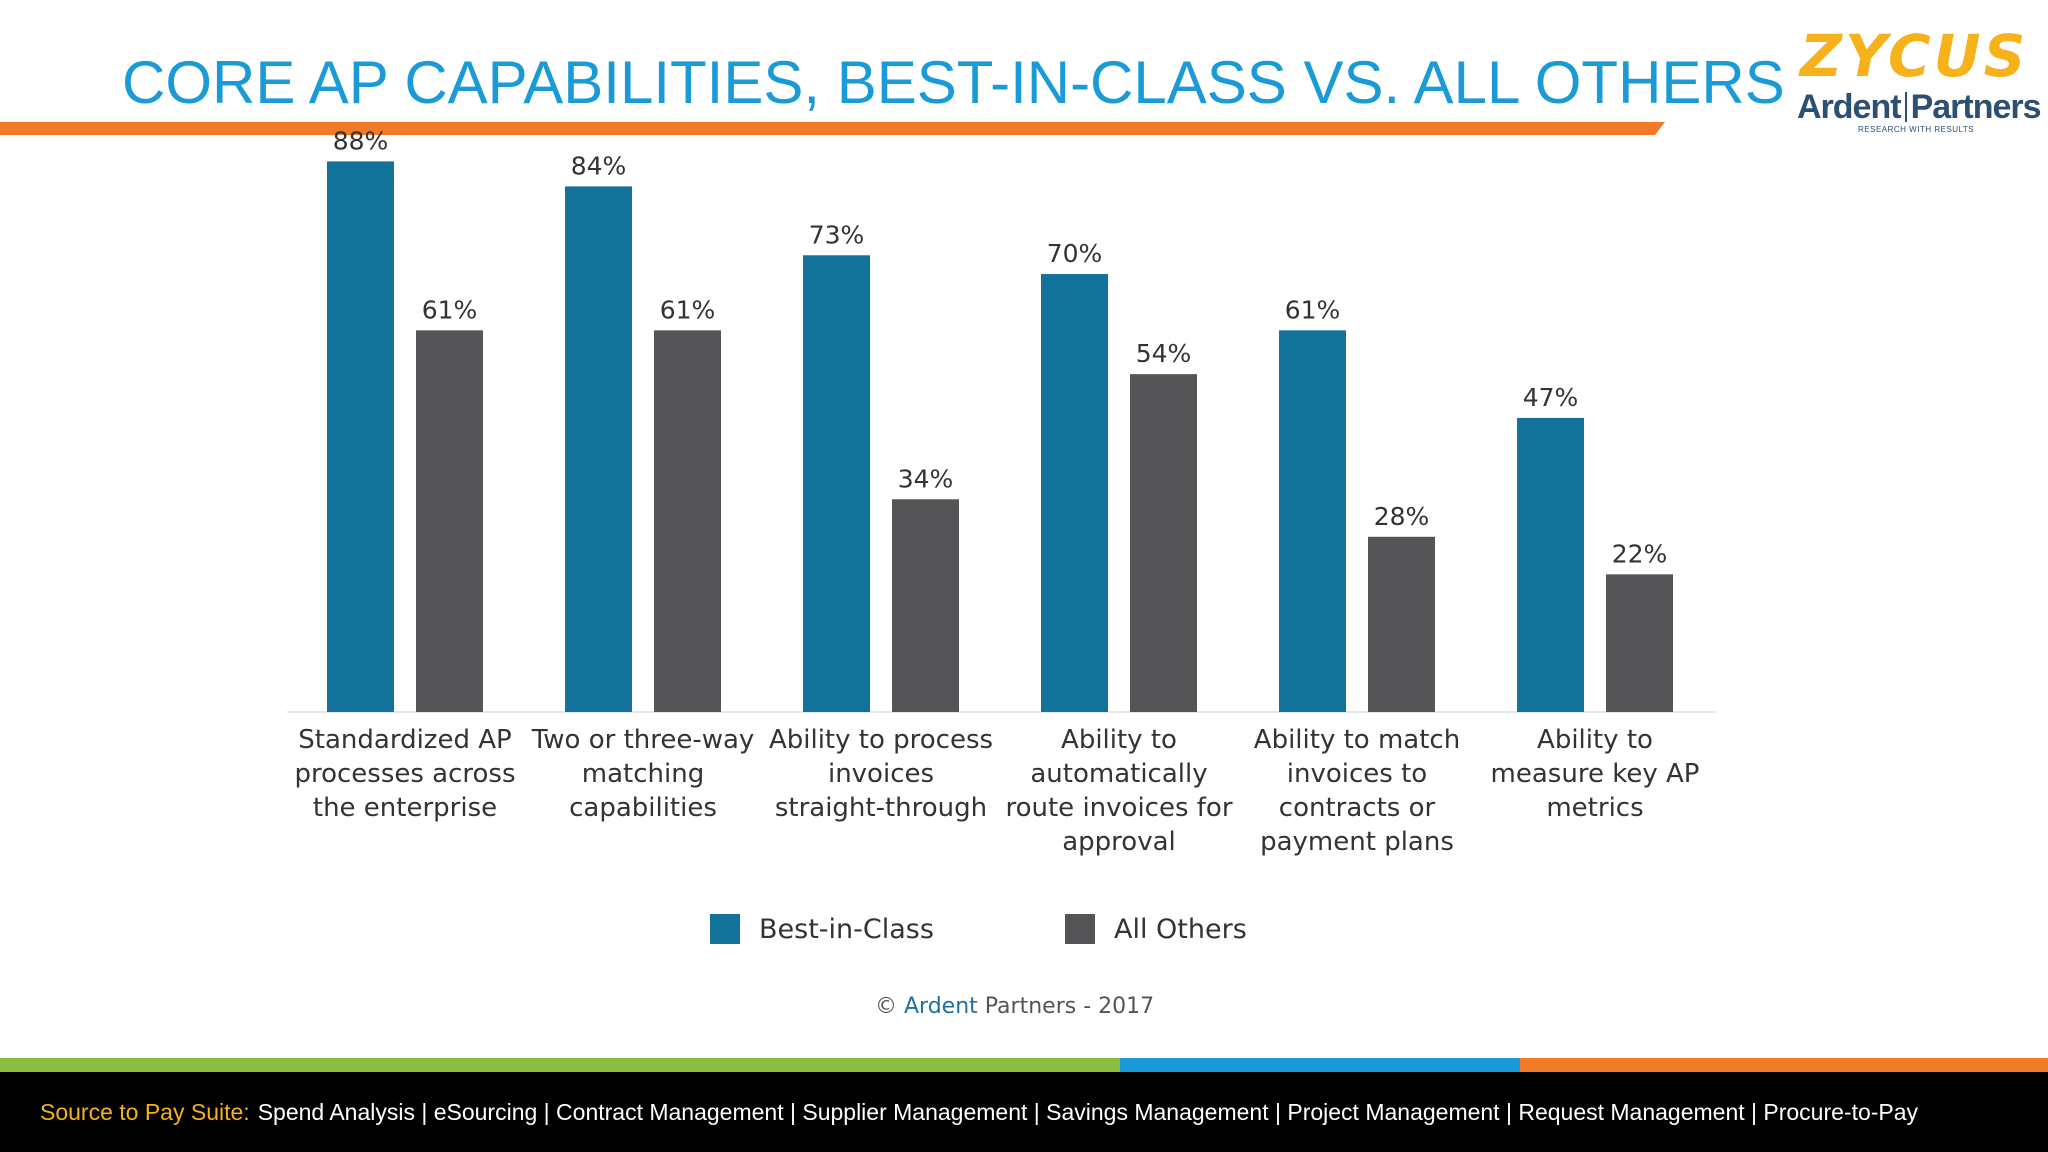 This screenshot has width=2048, height=1152. I want to click on legend-label: All Others, so click(1180, 929).